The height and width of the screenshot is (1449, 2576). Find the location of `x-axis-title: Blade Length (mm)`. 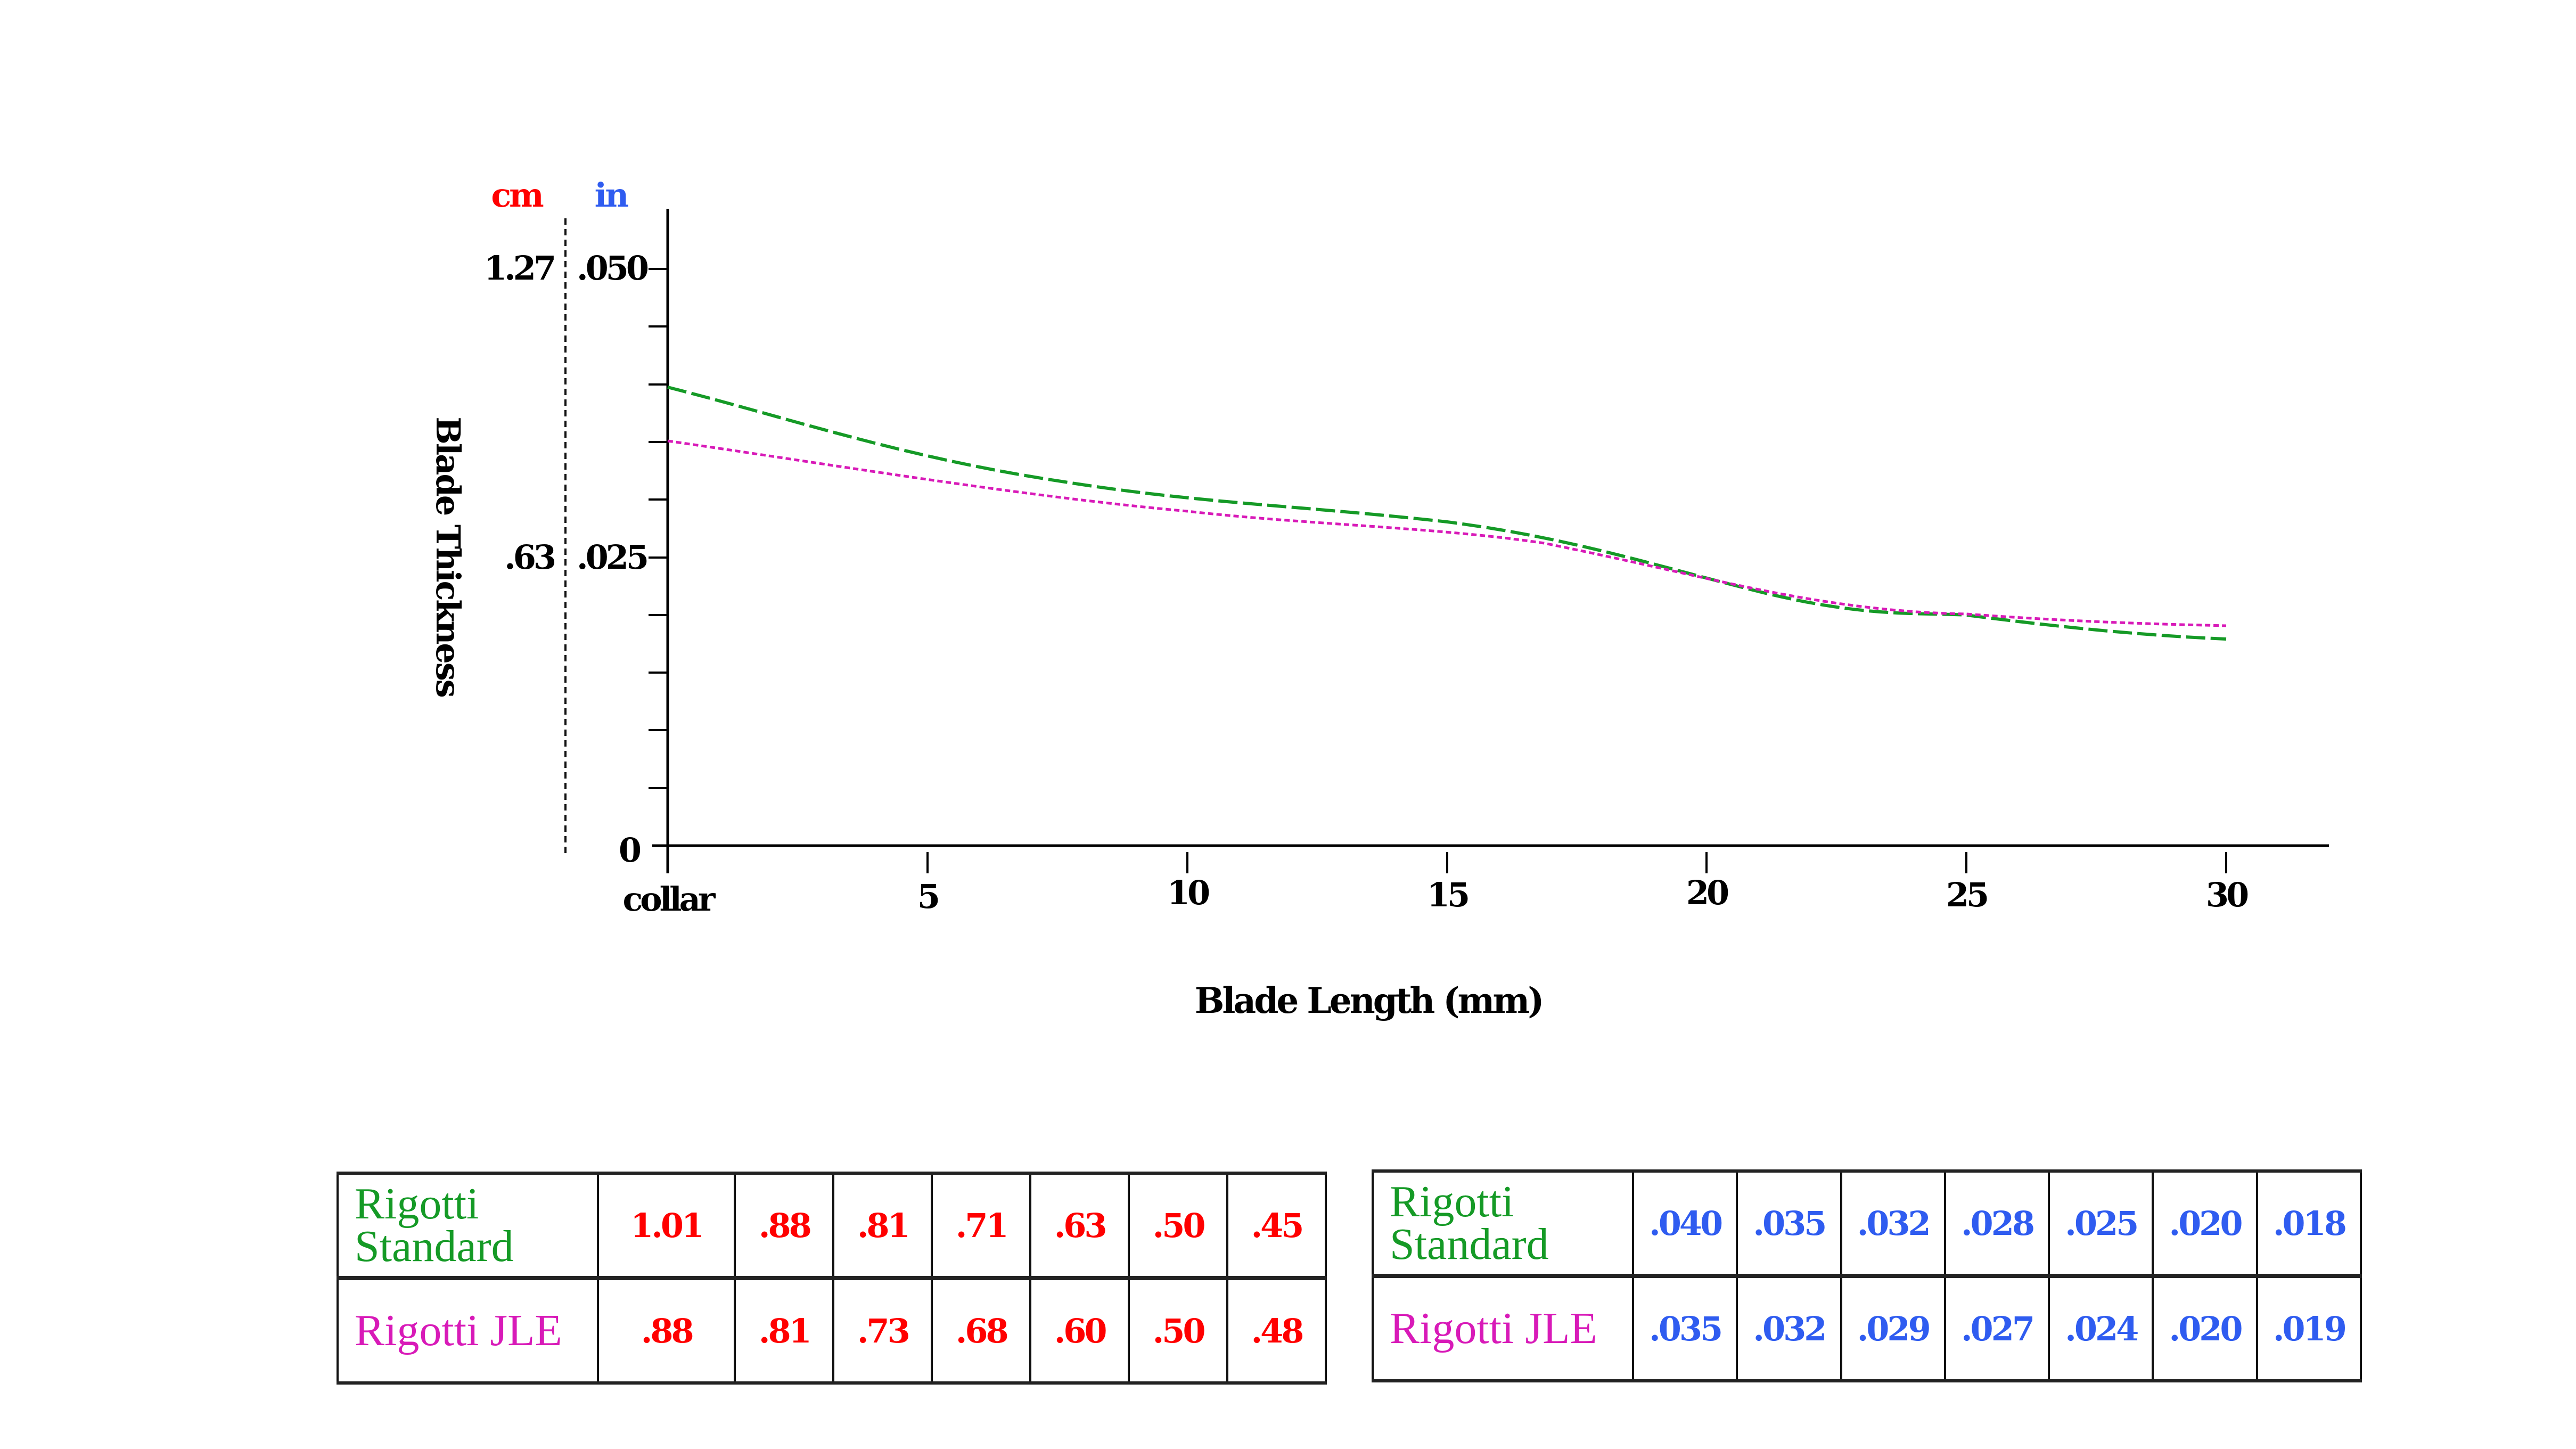

x-axis-title: Blade Length (mm) is located at coordinates (1369, 1000).